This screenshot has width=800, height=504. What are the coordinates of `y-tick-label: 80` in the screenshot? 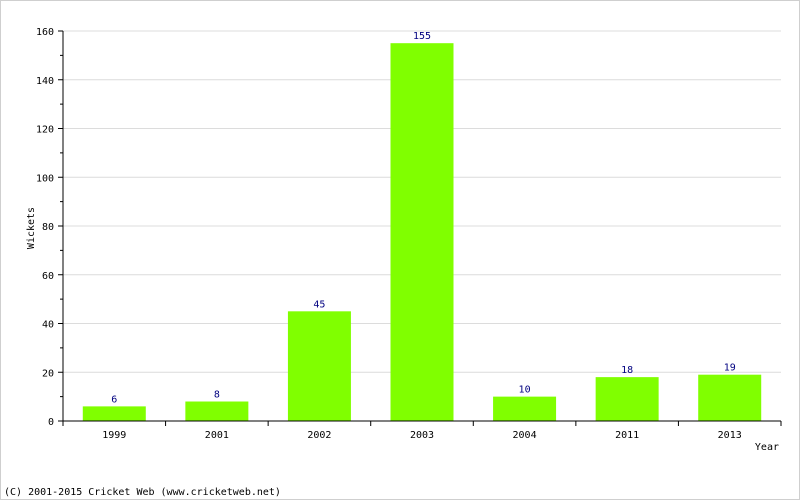 It's located at (48, 227).